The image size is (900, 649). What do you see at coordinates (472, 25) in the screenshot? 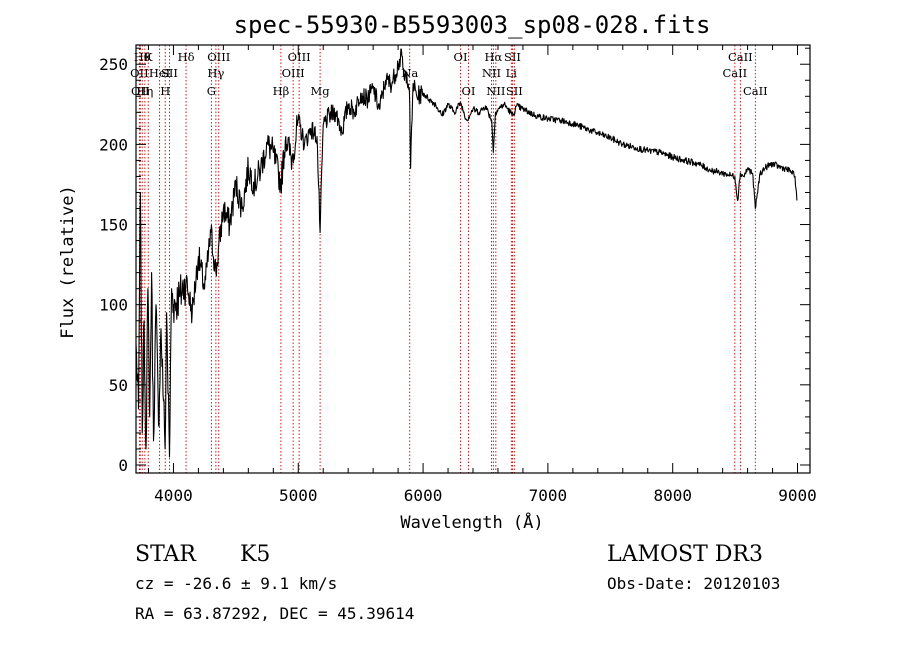
I see `chart-title: spec-55930-B5593003_sp08-028.fits` at bounding box center [472, 25].